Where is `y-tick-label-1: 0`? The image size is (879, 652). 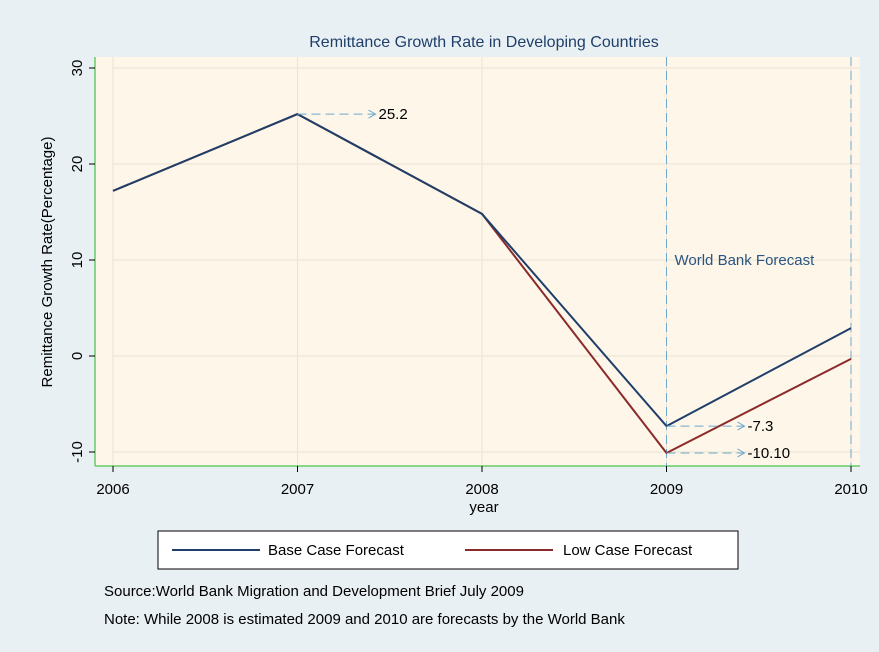 y-tick-label-1: 0 is located at coordinates (77, 356).